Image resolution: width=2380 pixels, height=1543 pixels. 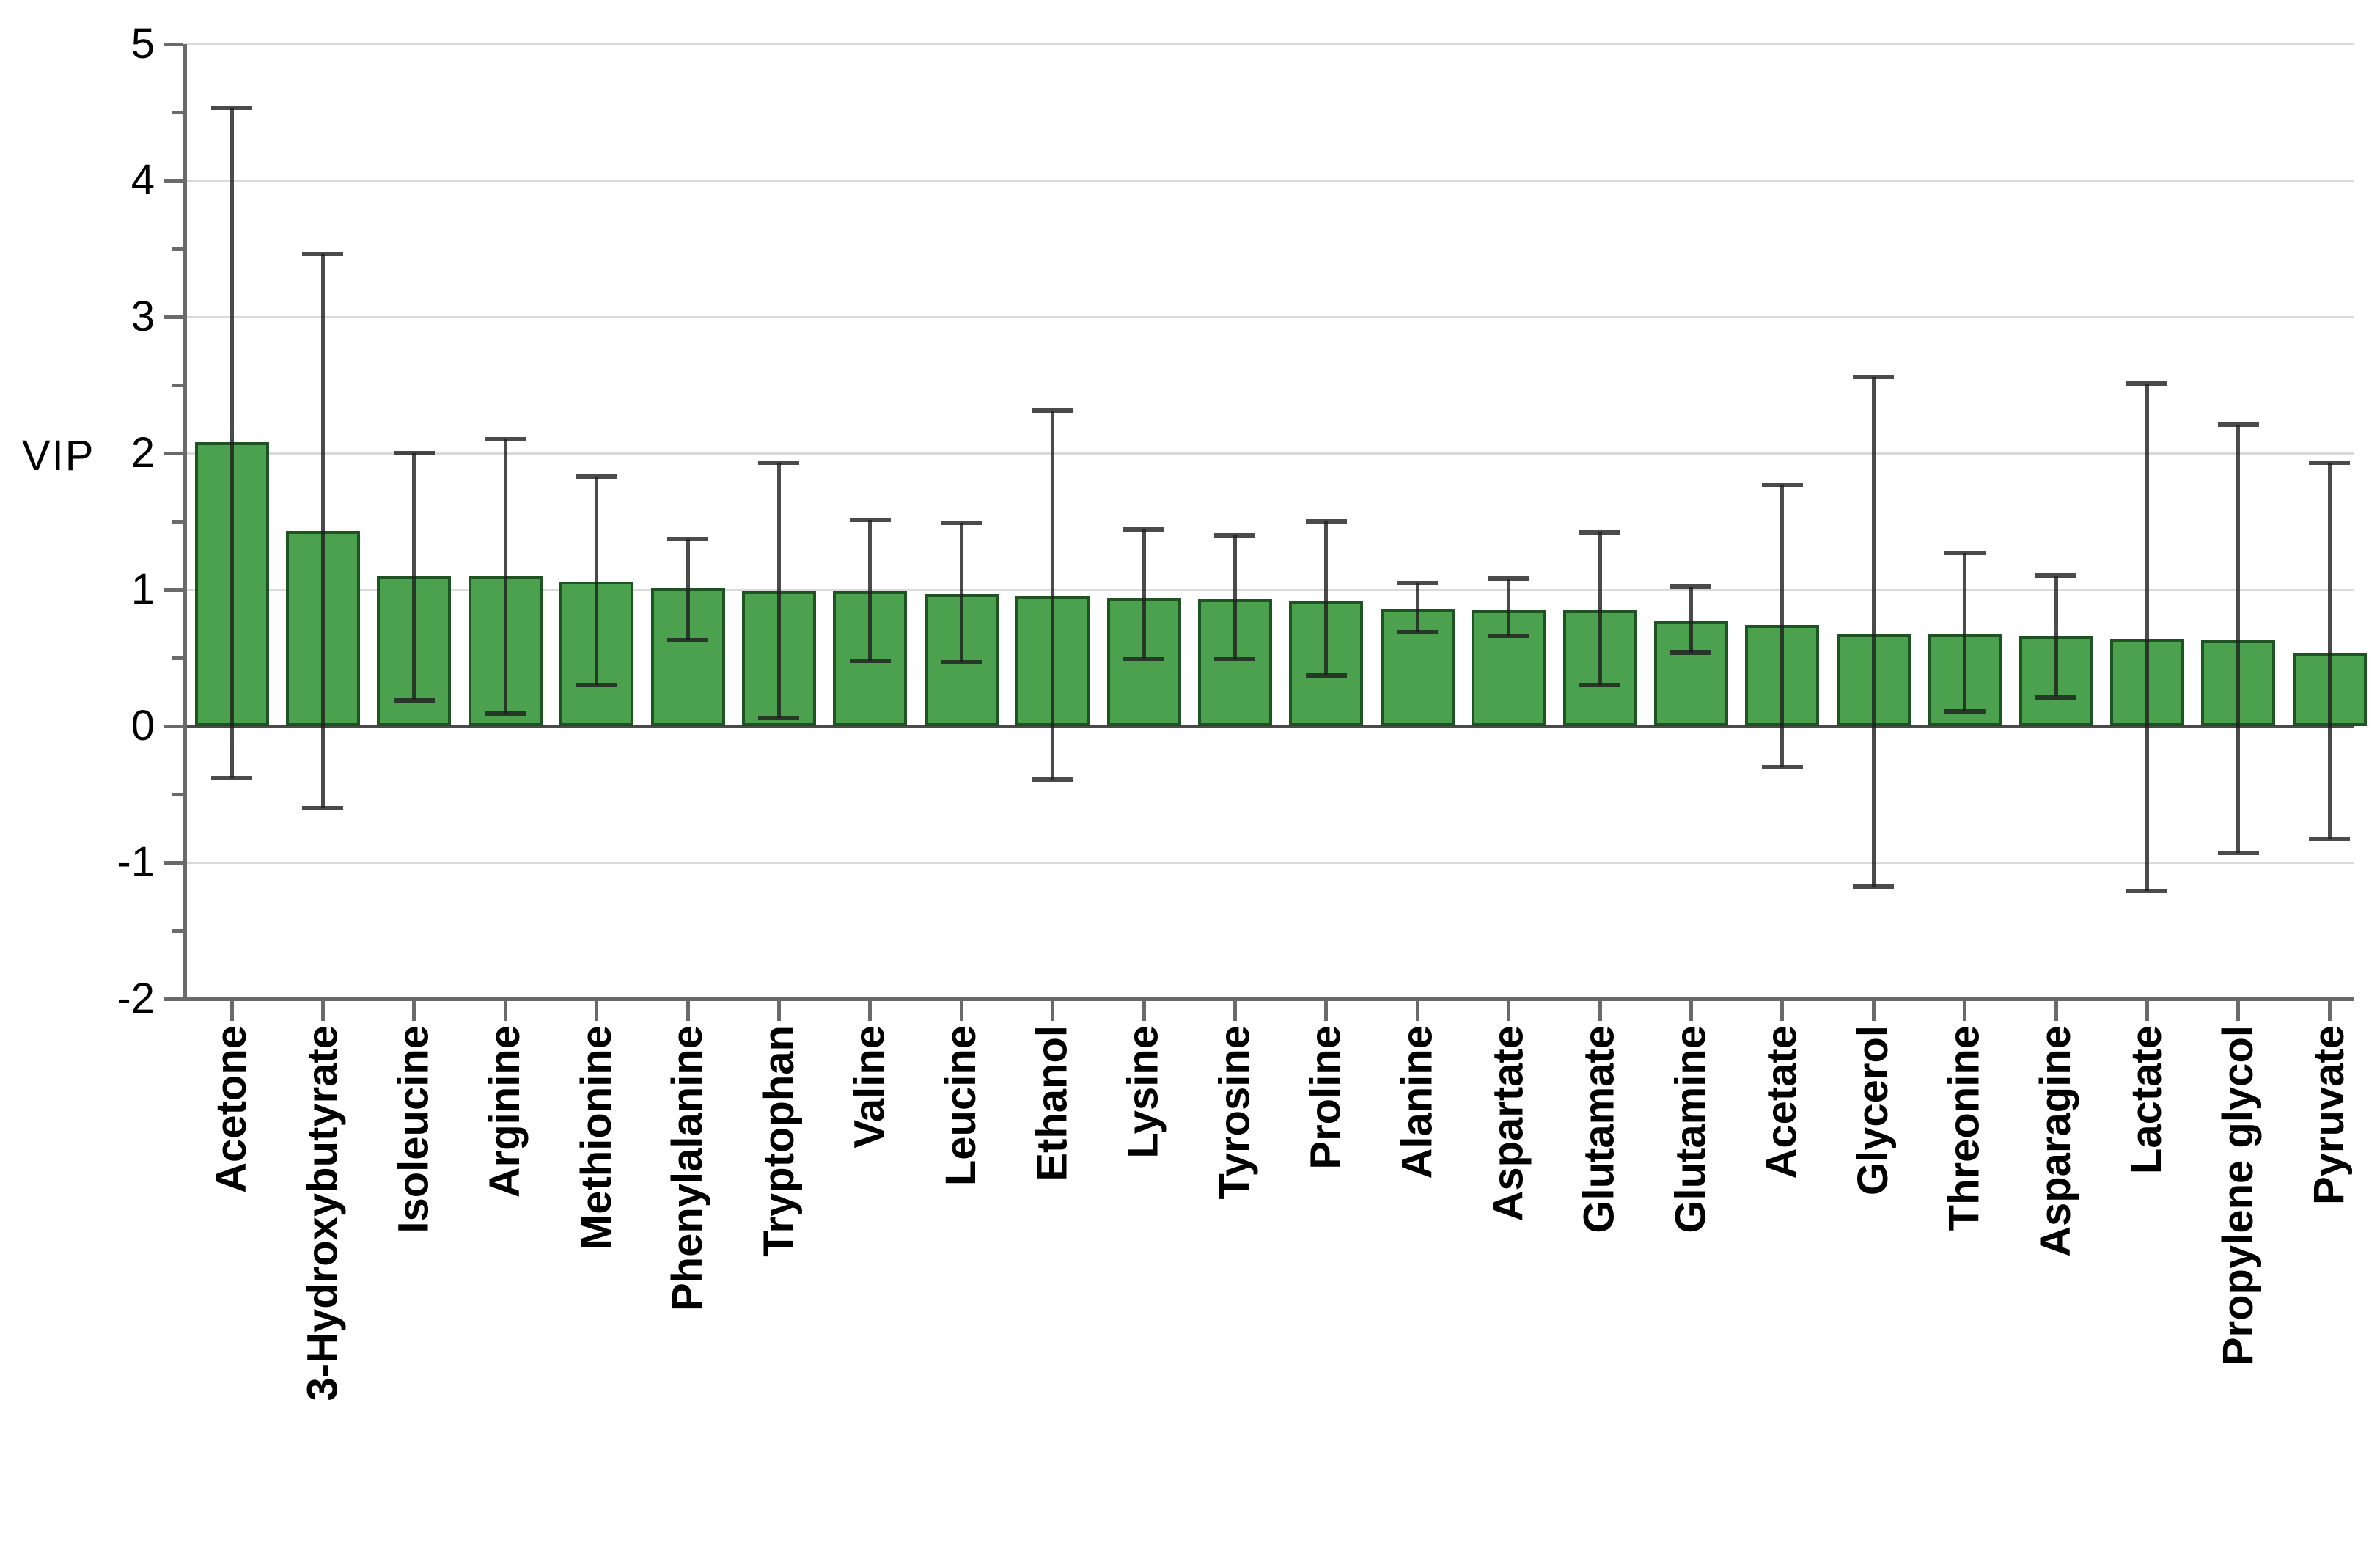 I want to click on x-category-label-text: Propylene glycol, so click(x=2238, y=1195).